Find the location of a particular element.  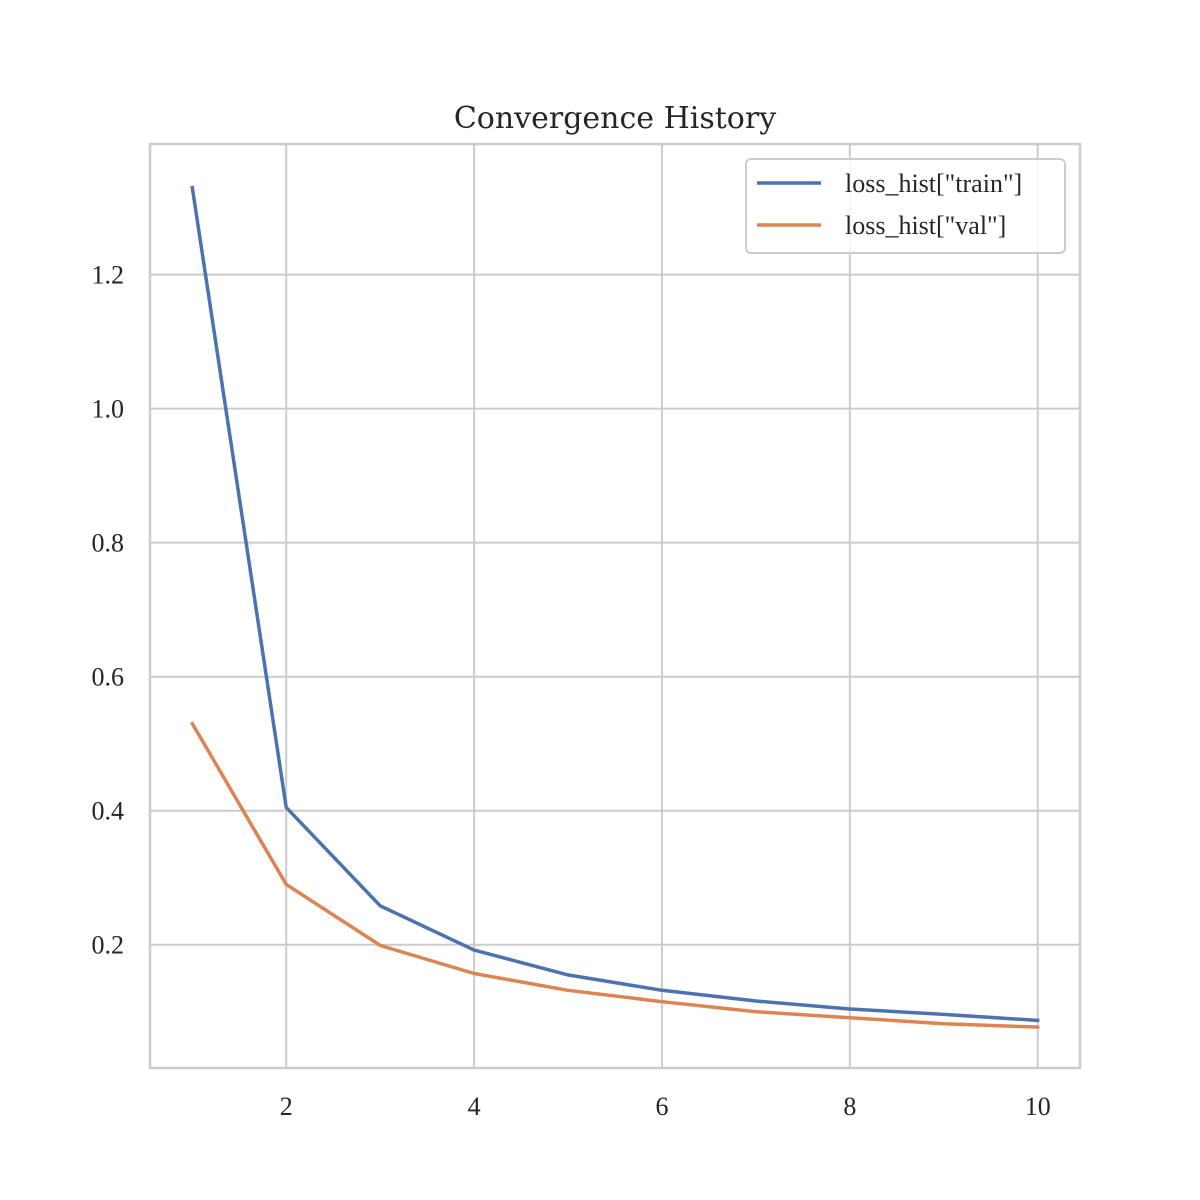

legend-label: loss_hist["val"] is located at coordinates (925, 225).